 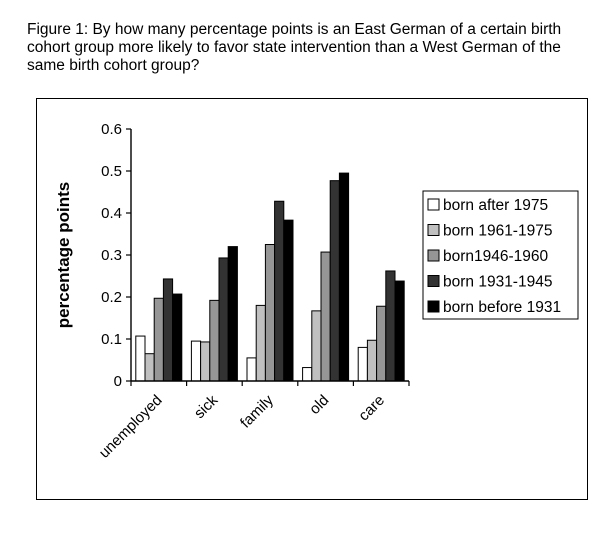 I want to click on category-label-care: care, so click(x=371, y=408).